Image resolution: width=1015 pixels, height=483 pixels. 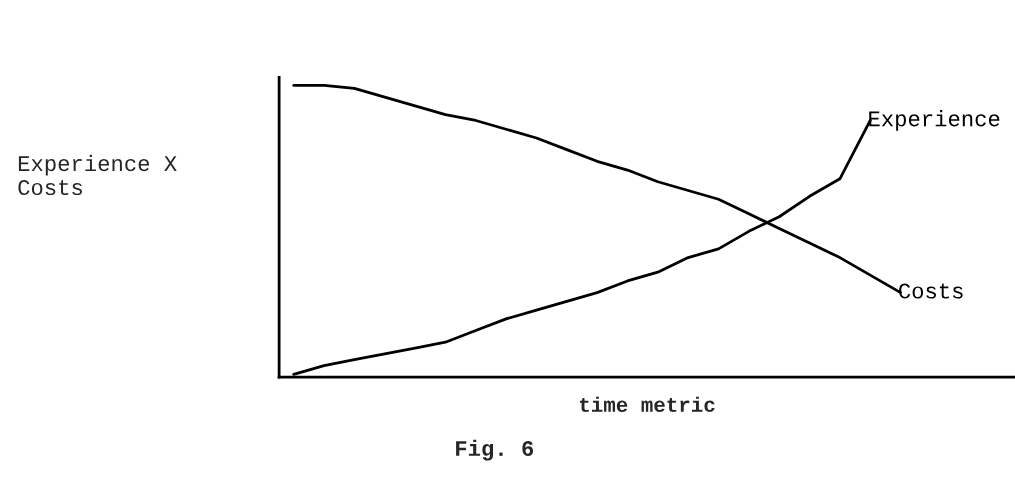 What do you see at coordinates (647, 404) in the screenshot?
I see `x-axis-title: time metric` at bounding box center [647, 404].